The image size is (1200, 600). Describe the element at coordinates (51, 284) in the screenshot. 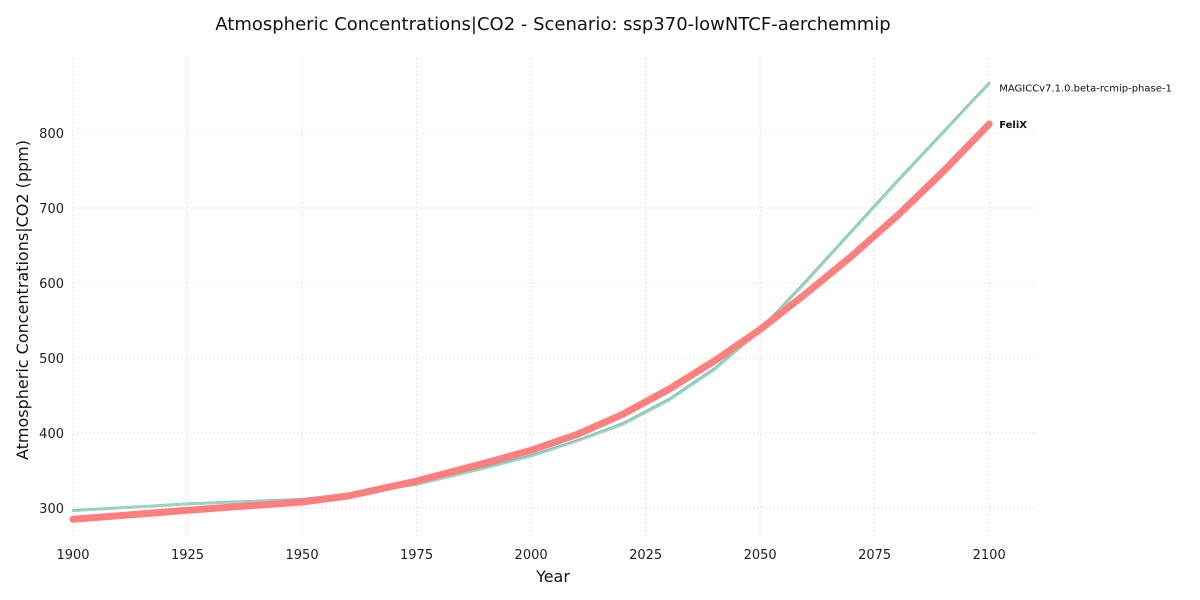

I see `y-tick-label: 600` at that location.